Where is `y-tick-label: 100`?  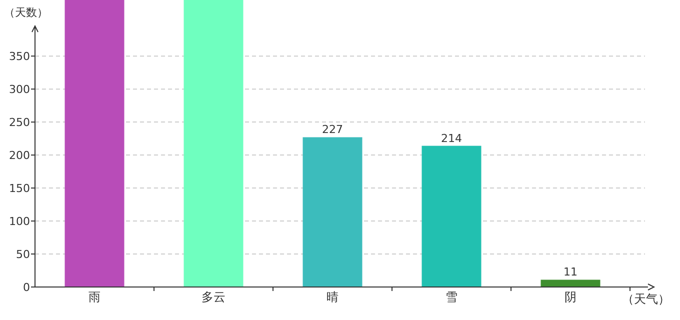
y-tick-label: 100 is located at coordinates (19, 221).